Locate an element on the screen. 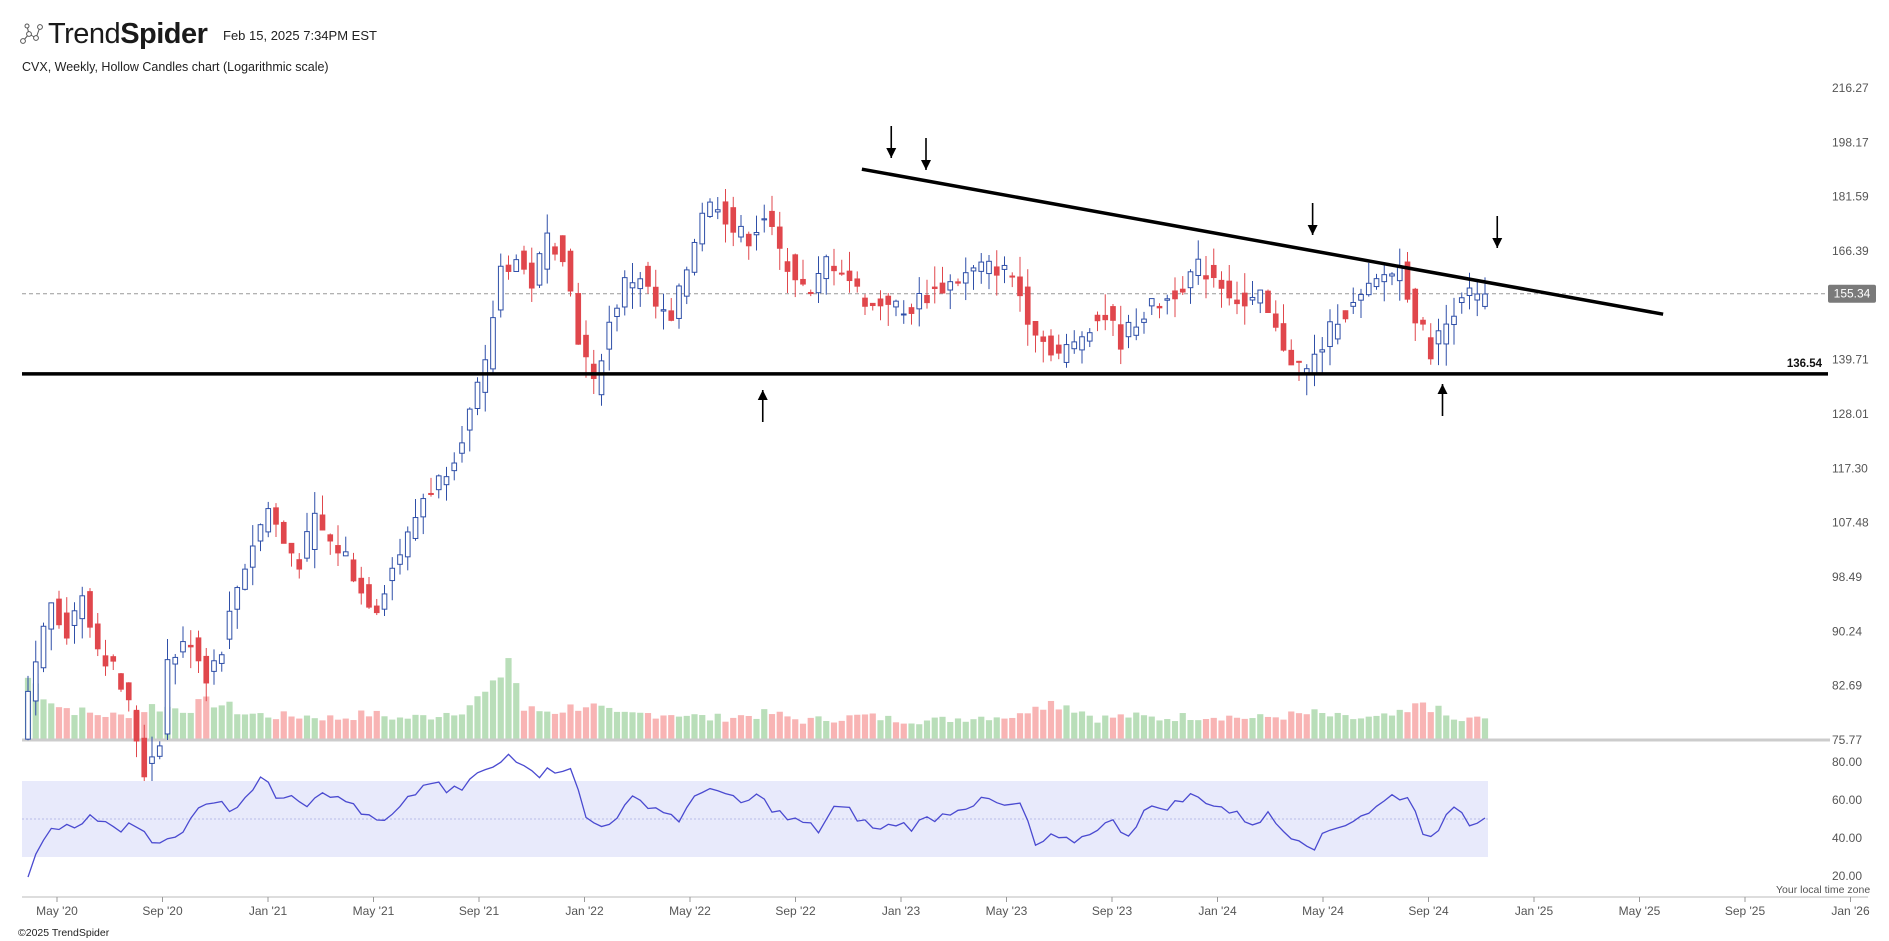 The height and width of the screenshot is (941, 1889). timezone-label: Your local time zone is located at coordinates (1823, 890).